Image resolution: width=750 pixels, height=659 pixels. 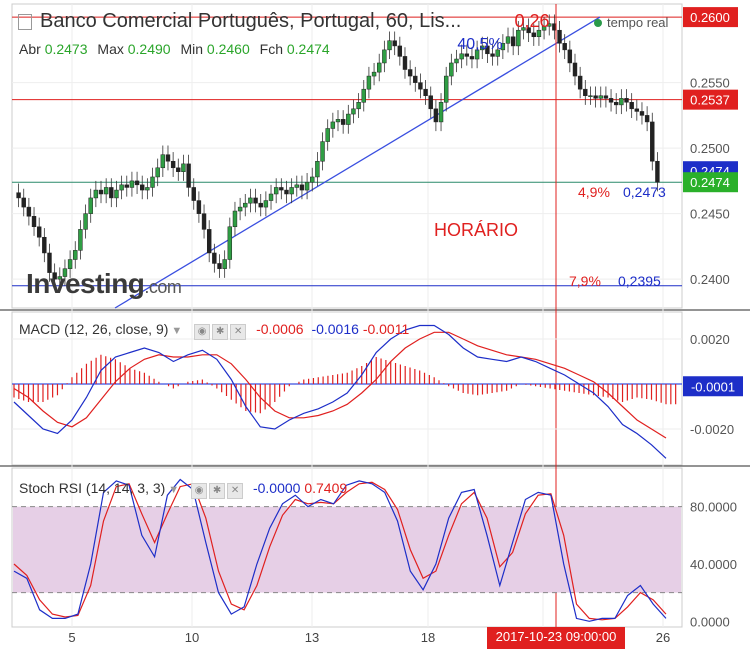 What do you see at coordinates (638, 22) in the screenshot?
I see `live-label: tempo real` at bounding box center [638, 22].